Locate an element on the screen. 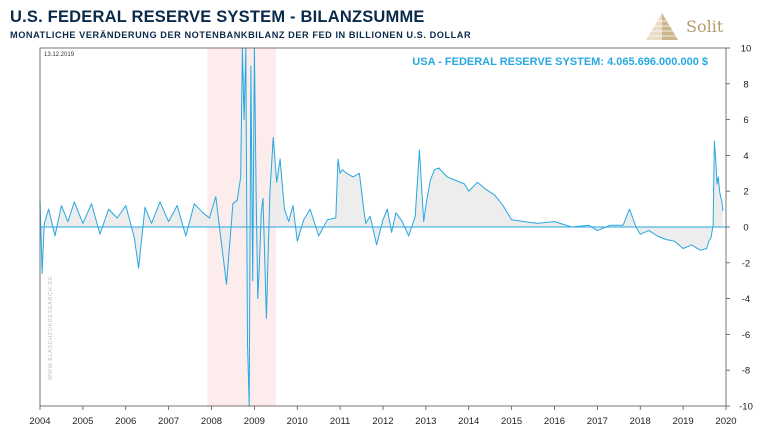 This screenshot has height=432, width=768. x-tick-label: 2014 is located at coordinates (468, 421).